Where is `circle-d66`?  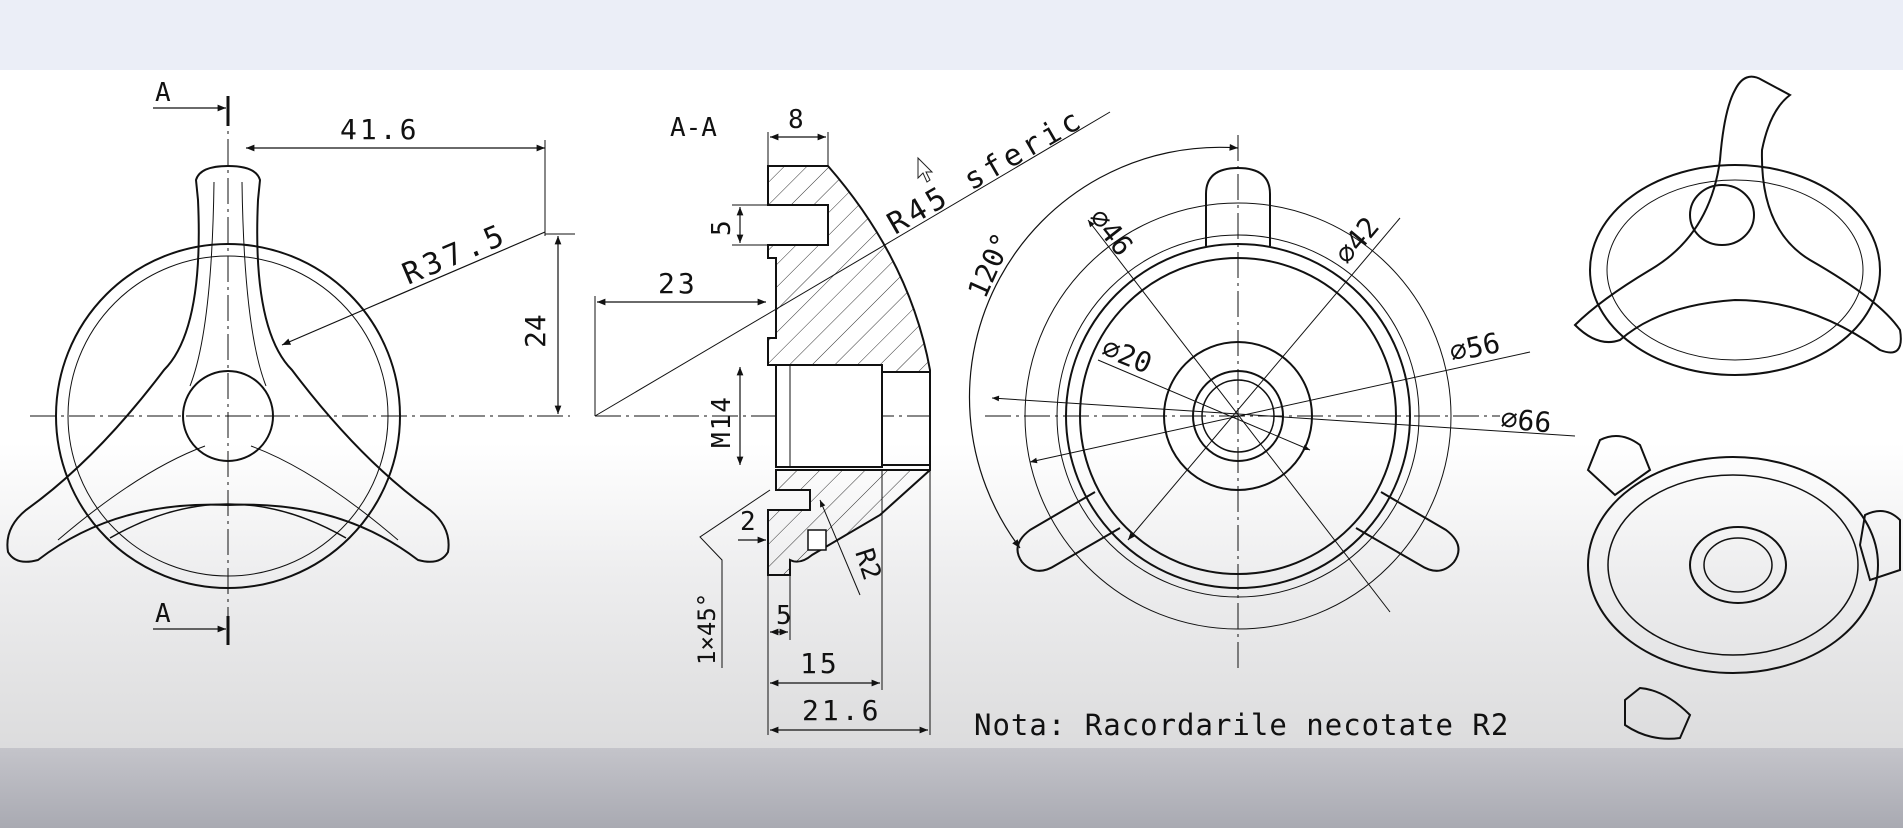
circle-d66 is located at coordinates (1238, 416).